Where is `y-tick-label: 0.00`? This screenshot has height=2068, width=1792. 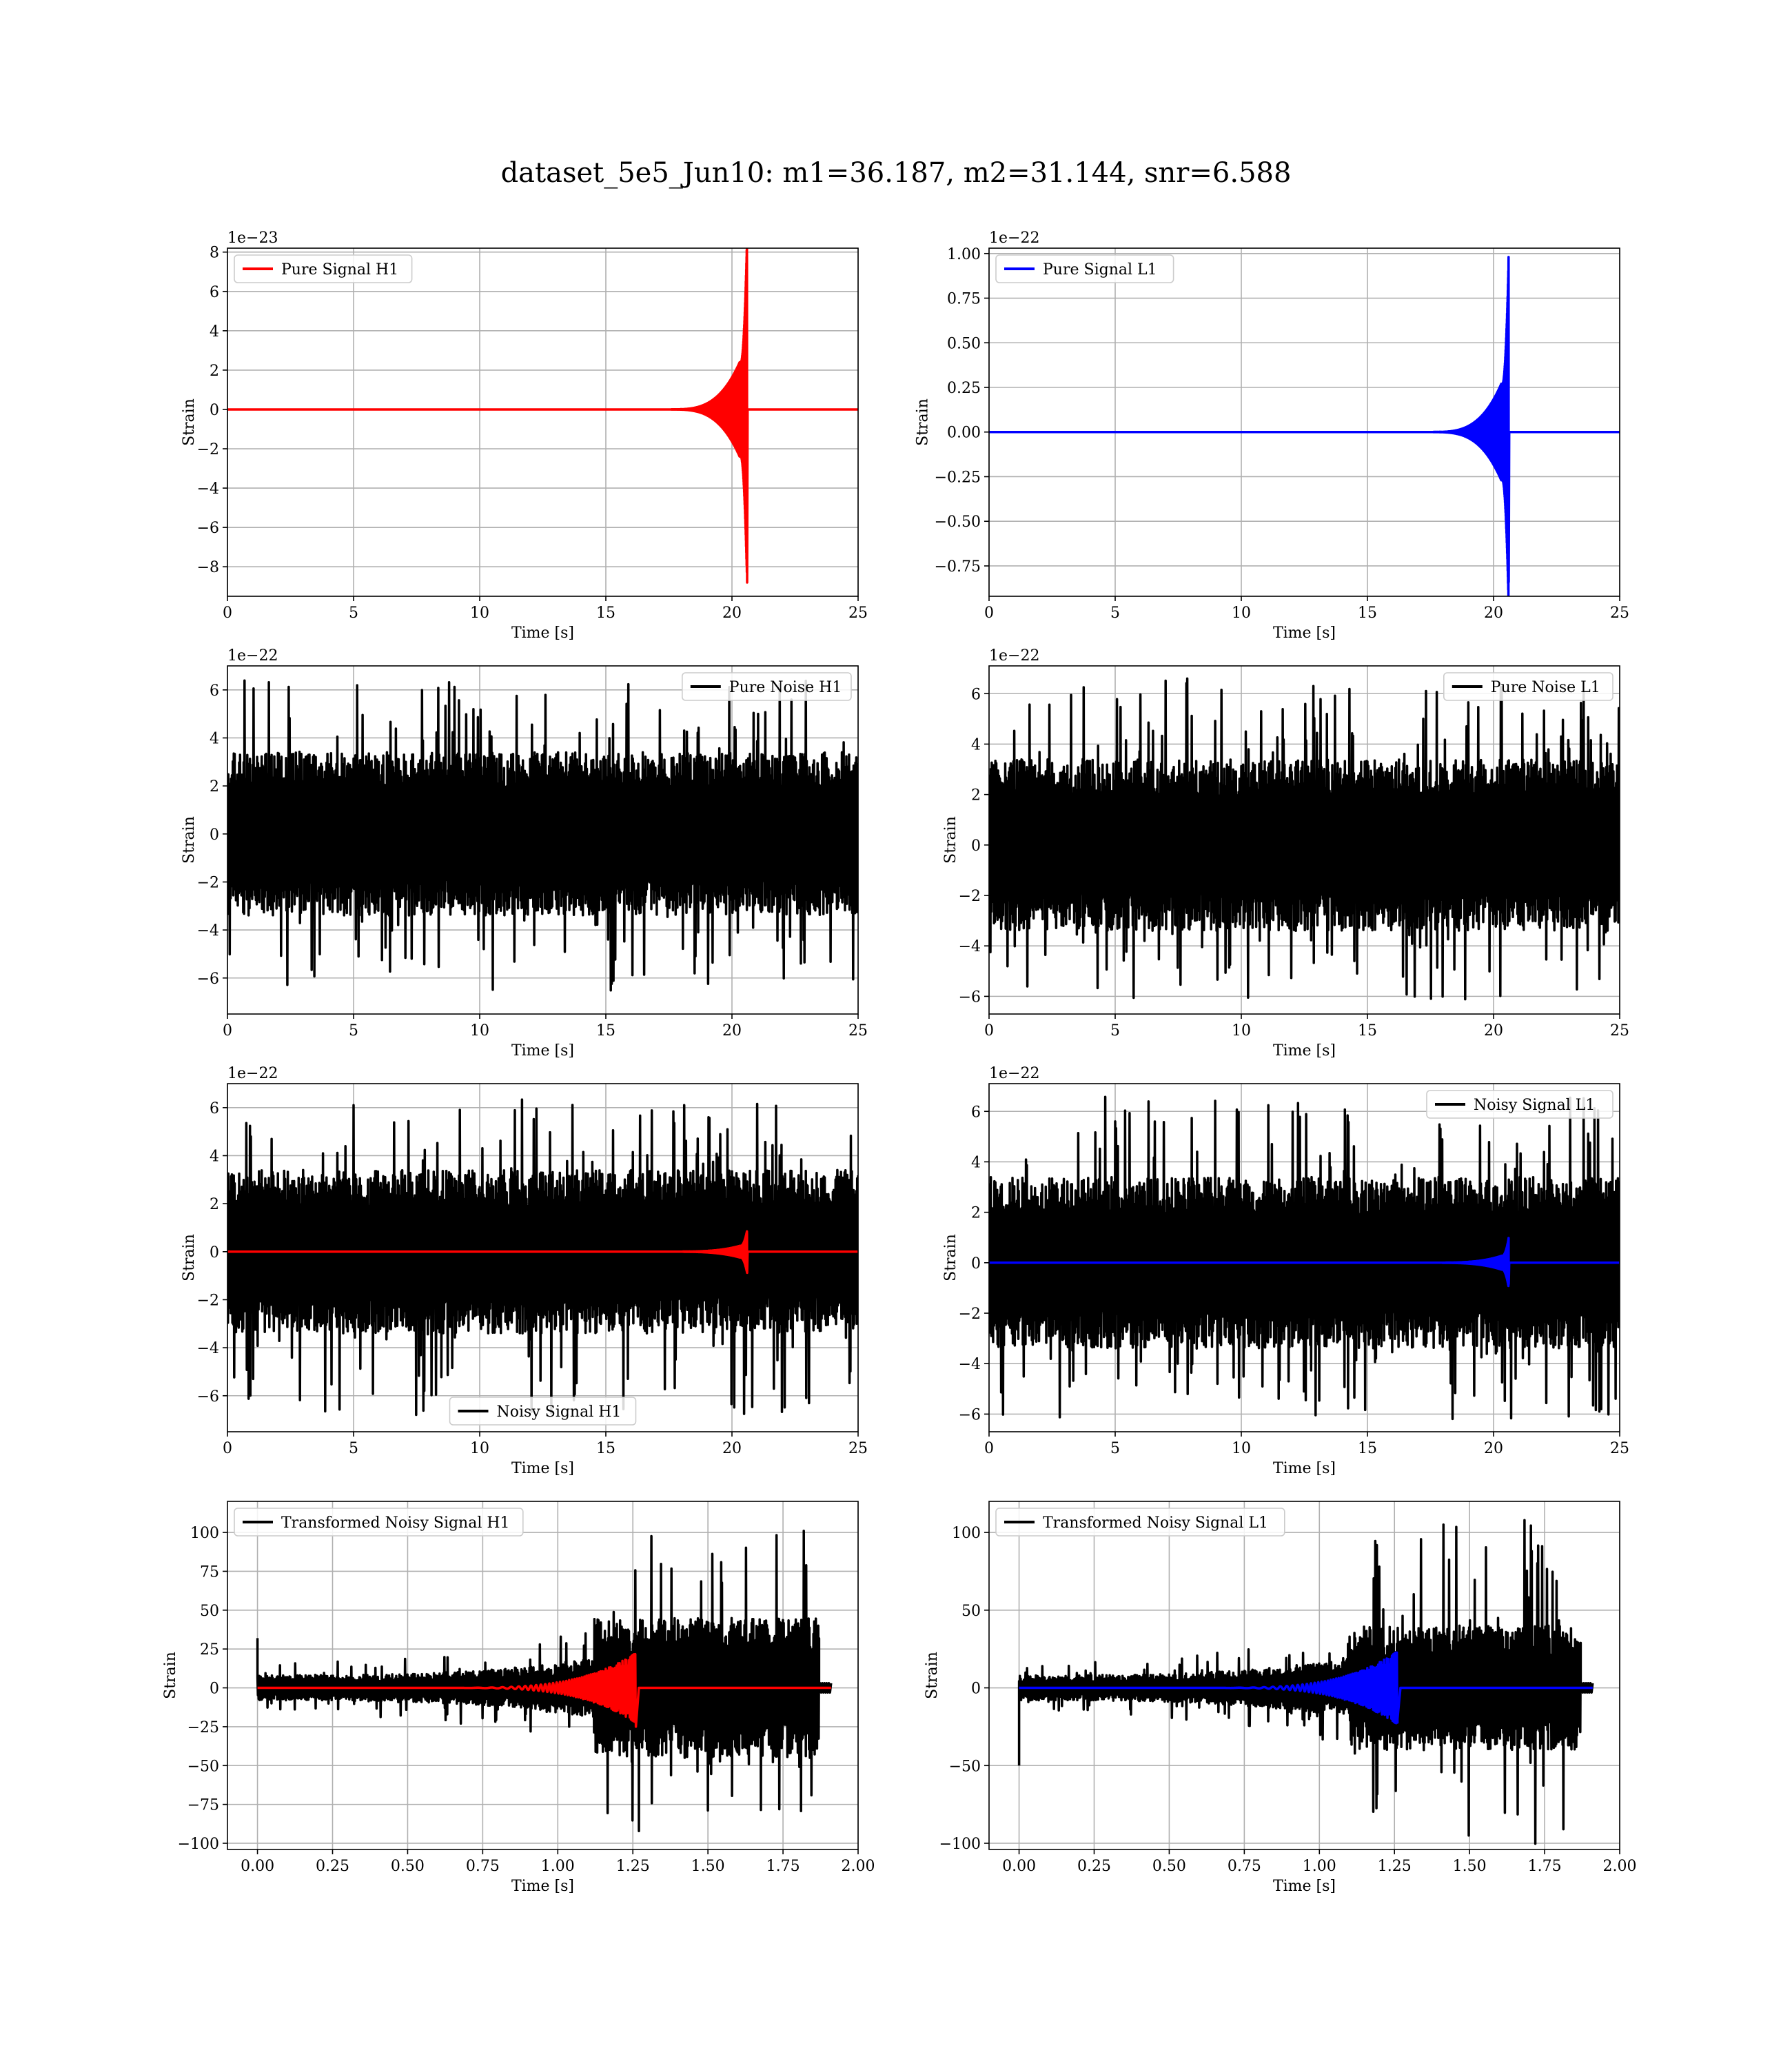 y-tick-label: 0.00 is located at coordinates (964, 434).